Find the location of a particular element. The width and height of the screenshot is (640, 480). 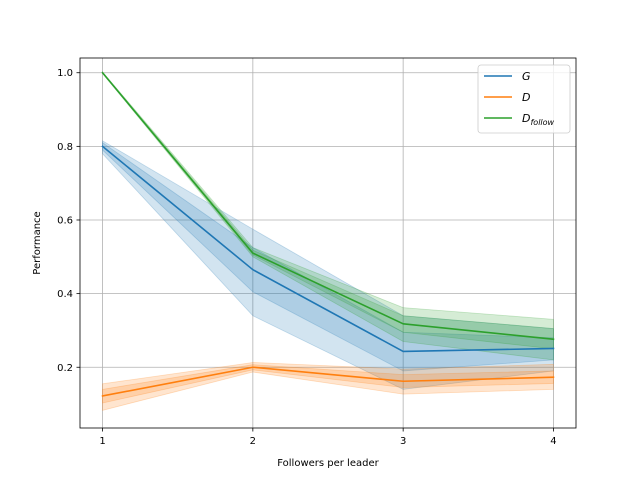

x-tick-label: 1 is located at coordinates (102, 441).